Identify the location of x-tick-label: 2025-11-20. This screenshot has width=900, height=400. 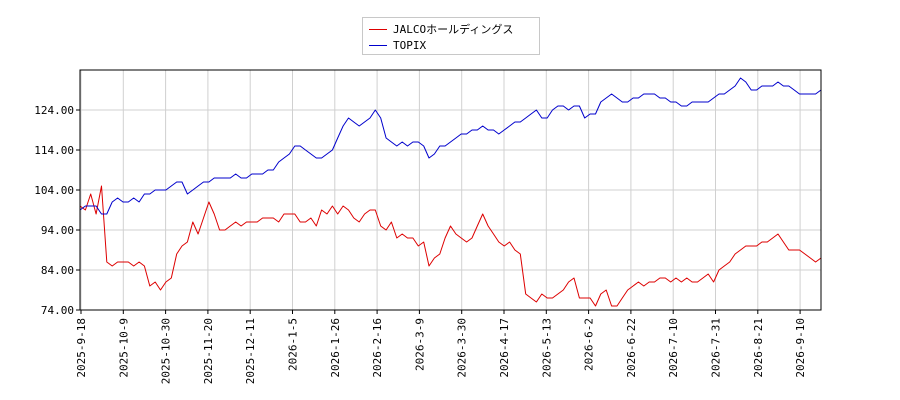
(208, 351).